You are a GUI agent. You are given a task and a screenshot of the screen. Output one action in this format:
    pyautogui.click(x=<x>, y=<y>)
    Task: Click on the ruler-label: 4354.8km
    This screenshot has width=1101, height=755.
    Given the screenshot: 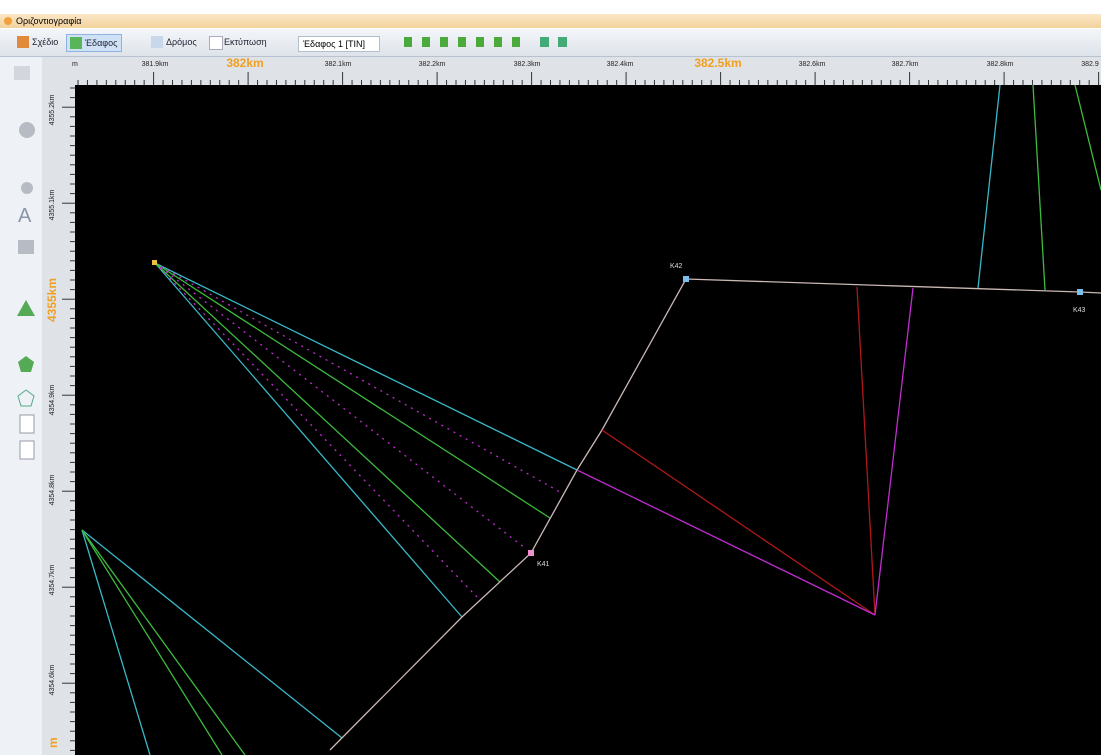 What is the action you would take?
    pyautogui.click(x=52, y=489)
    